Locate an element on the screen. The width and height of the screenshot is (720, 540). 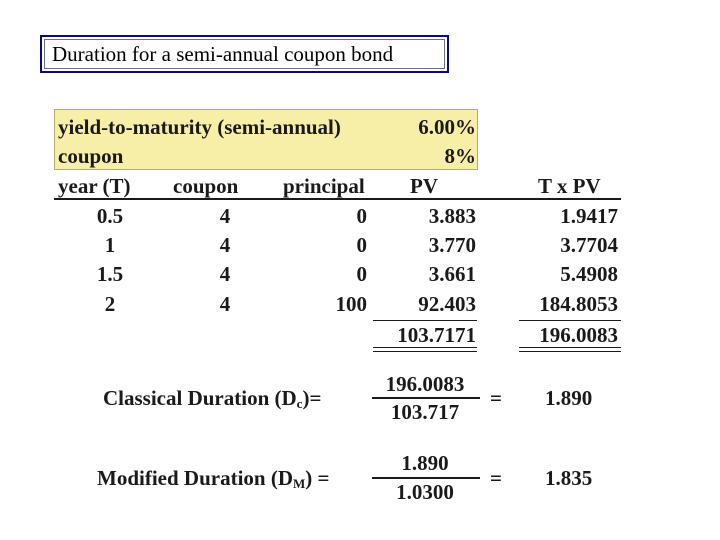
cell-pv: 3.883 is located at coordinates (452, 216).